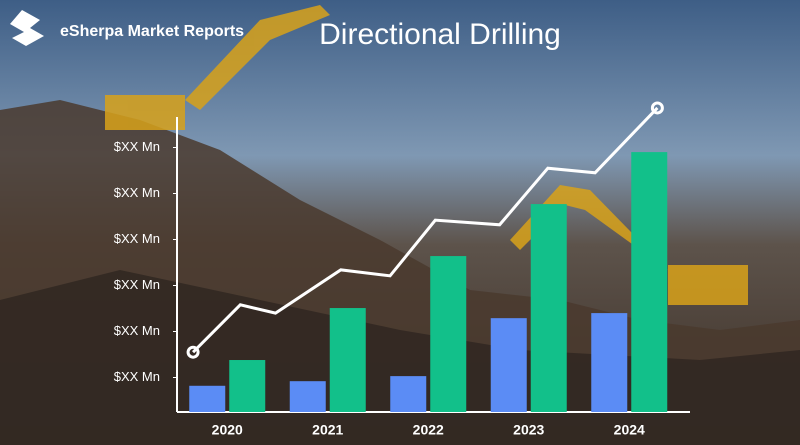  What do you see at coordinates (528, 430) in the screenshot?
I see `x-tick-label: 2023` at bounding box center [528, 430].